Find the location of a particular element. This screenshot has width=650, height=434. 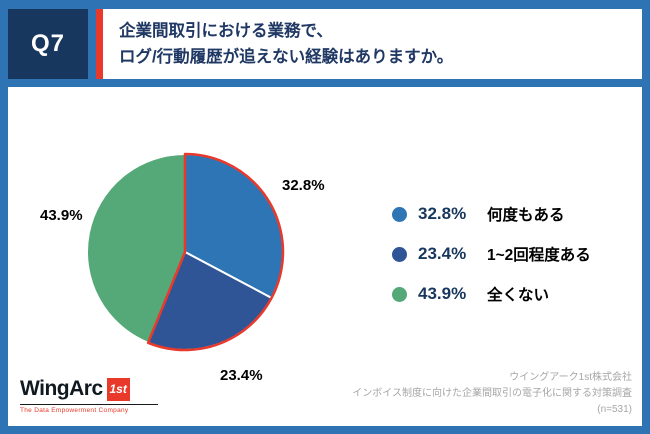

wingarc-logo: WingArc 1st The Data Empowerment Company is located at coordinates (89, 395).